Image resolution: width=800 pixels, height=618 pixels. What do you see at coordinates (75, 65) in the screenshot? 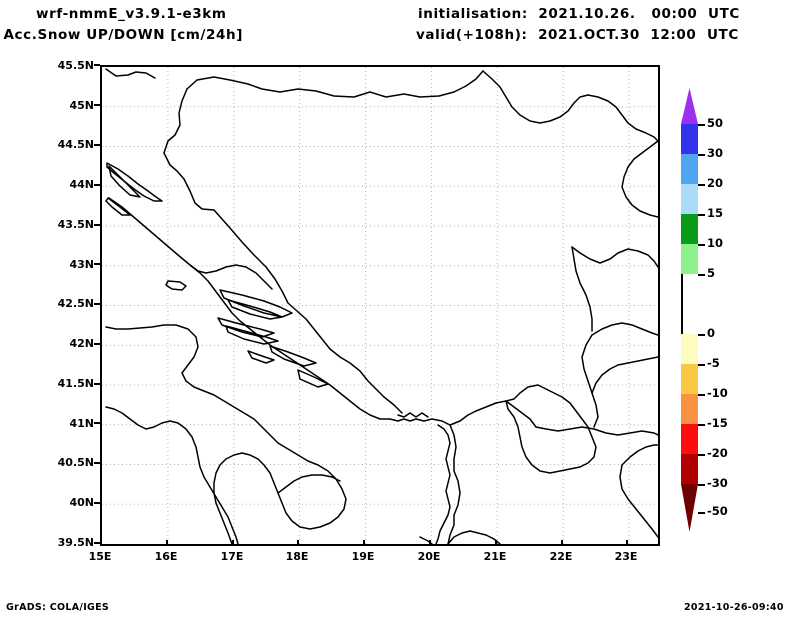
I see `ytick-label-45-5n: 45.5N` at bounding box center [75, 65].